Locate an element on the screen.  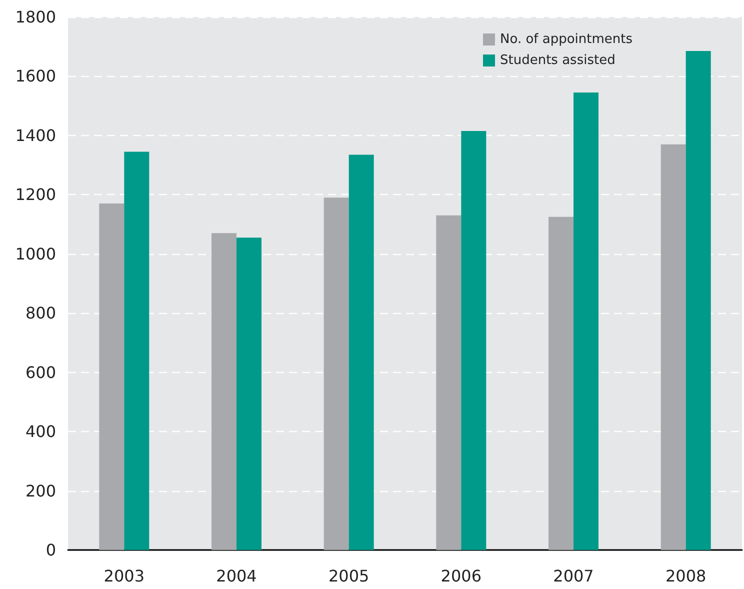
y-tick-label: 1000 is located at coordinates (35, 254).